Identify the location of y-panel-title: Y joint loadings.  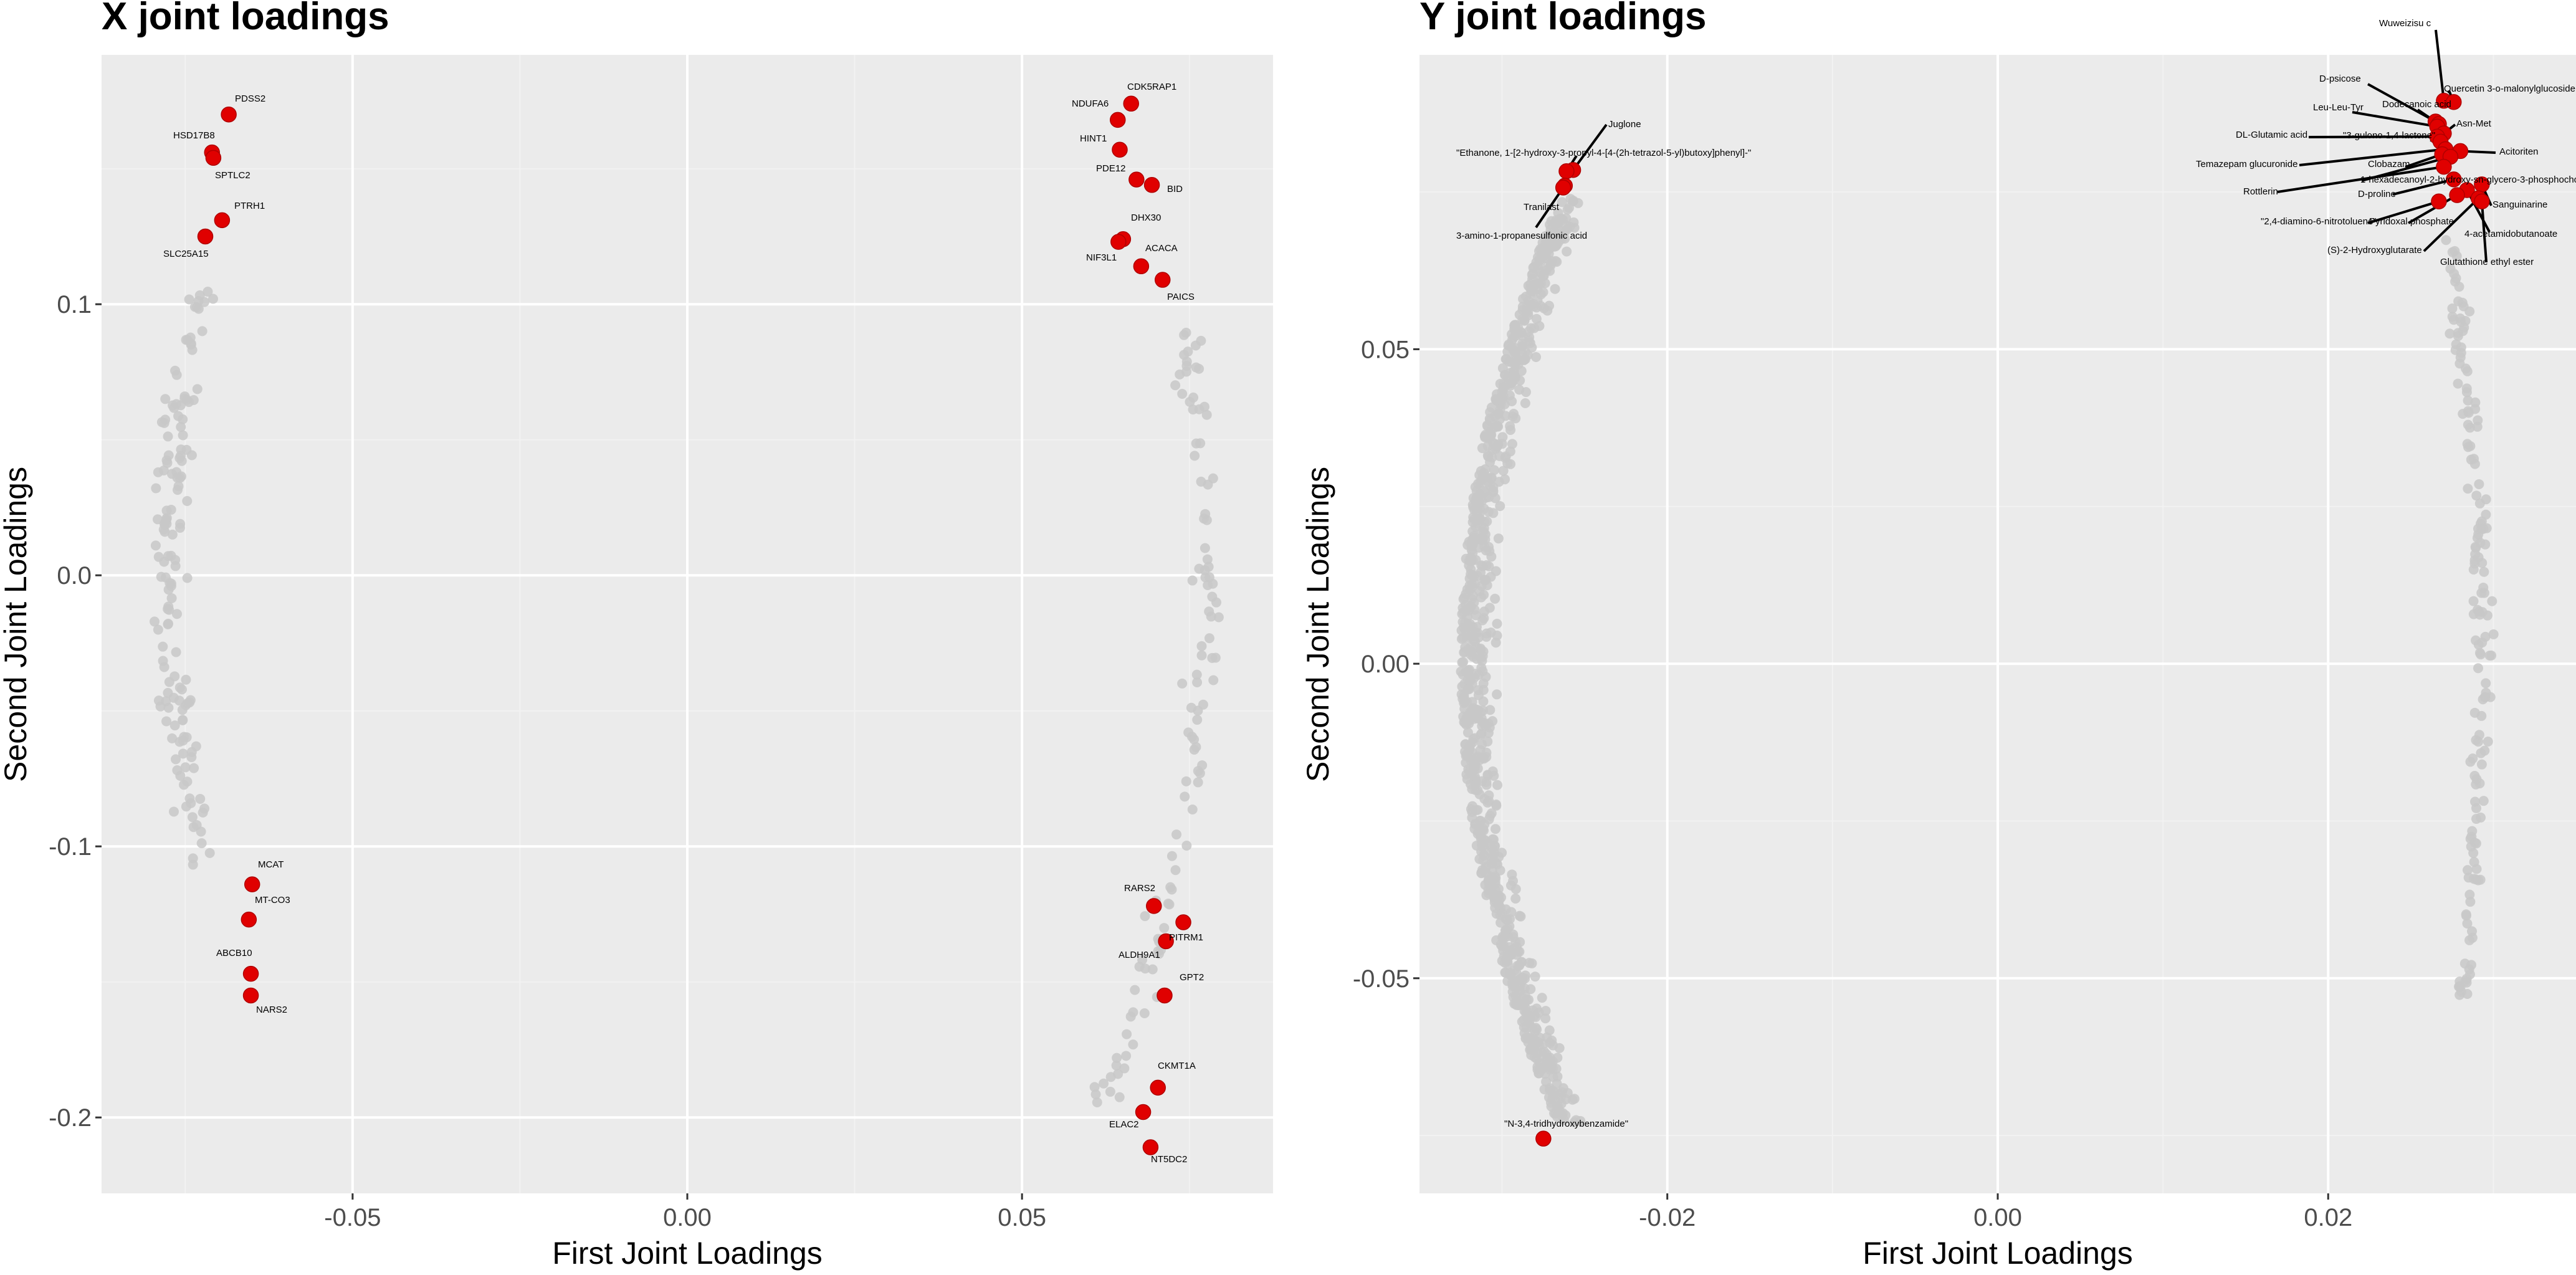
(1563, 19).